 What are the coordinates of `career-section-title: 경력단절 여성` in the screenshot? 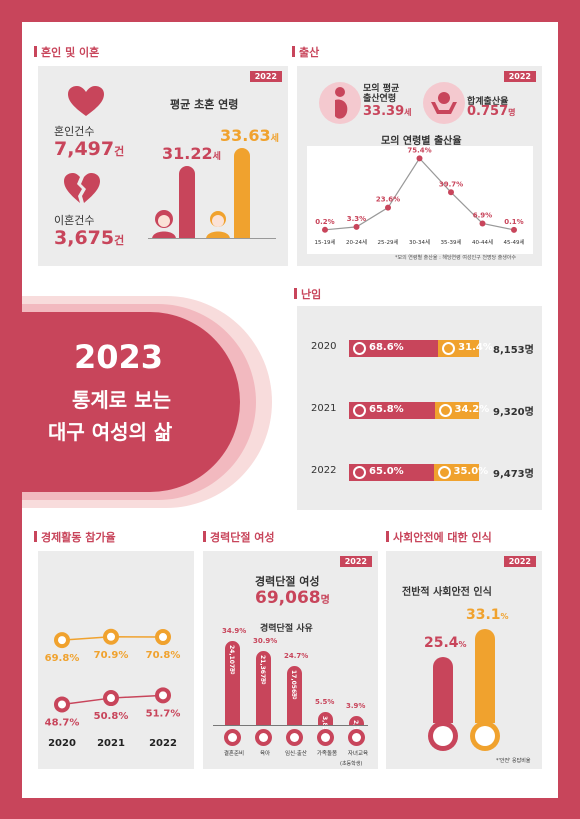 It's located at (239, 537).